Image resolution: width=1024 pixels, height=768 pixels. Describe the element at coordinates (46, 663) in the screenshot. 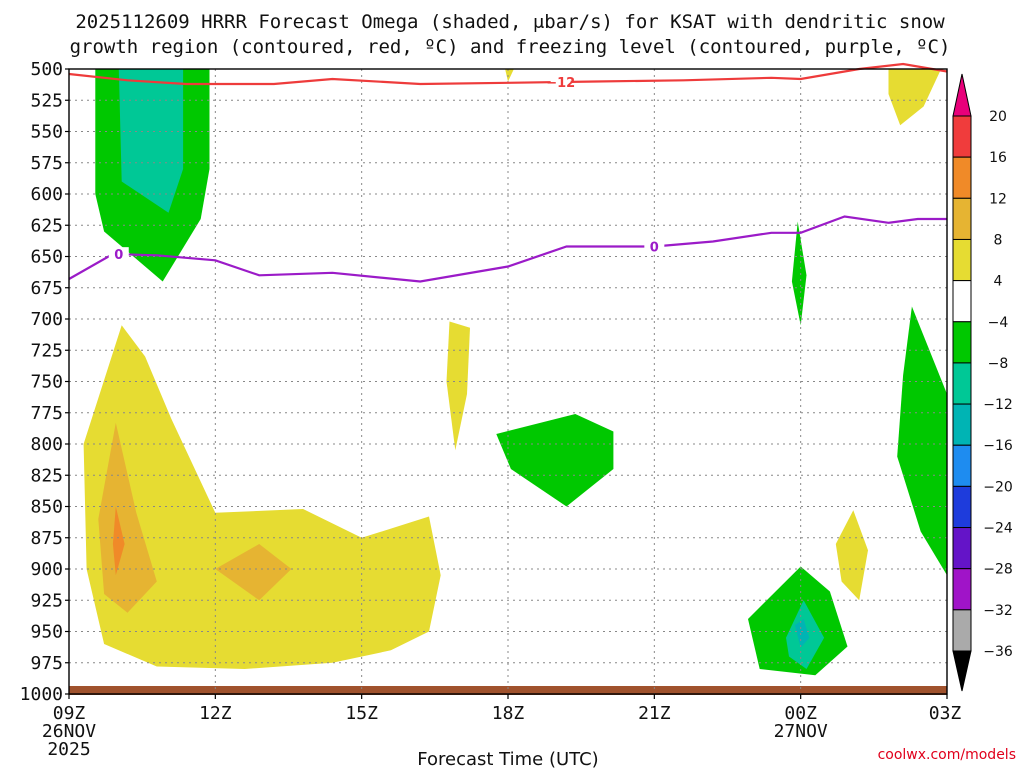

I see `y-tick-label-975: 975` at that location.